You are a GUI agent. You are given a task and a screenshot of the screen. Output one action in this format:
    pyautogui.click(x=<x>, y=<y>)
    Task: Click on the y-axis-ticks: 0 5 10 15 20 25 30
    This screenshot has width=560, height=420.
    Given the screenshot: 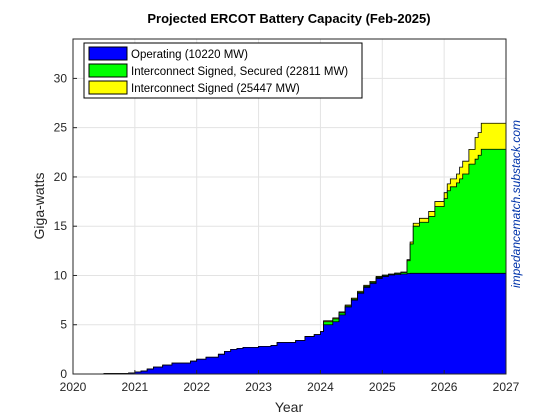 What is the action you would take?
    pyautogui.click(x=65, y=226)
    